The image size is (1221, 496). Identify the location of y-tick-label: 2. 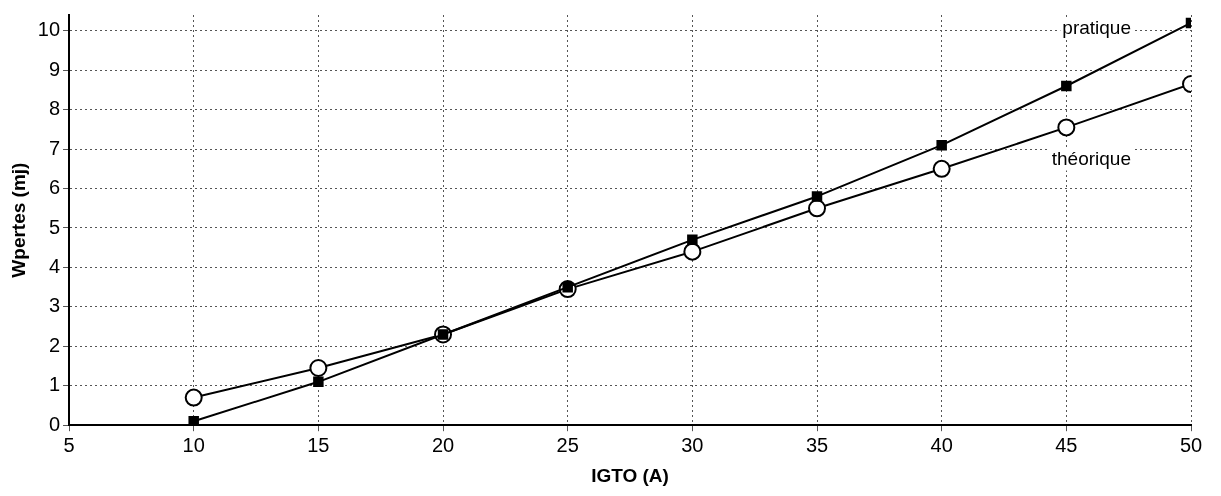
(54, 344).